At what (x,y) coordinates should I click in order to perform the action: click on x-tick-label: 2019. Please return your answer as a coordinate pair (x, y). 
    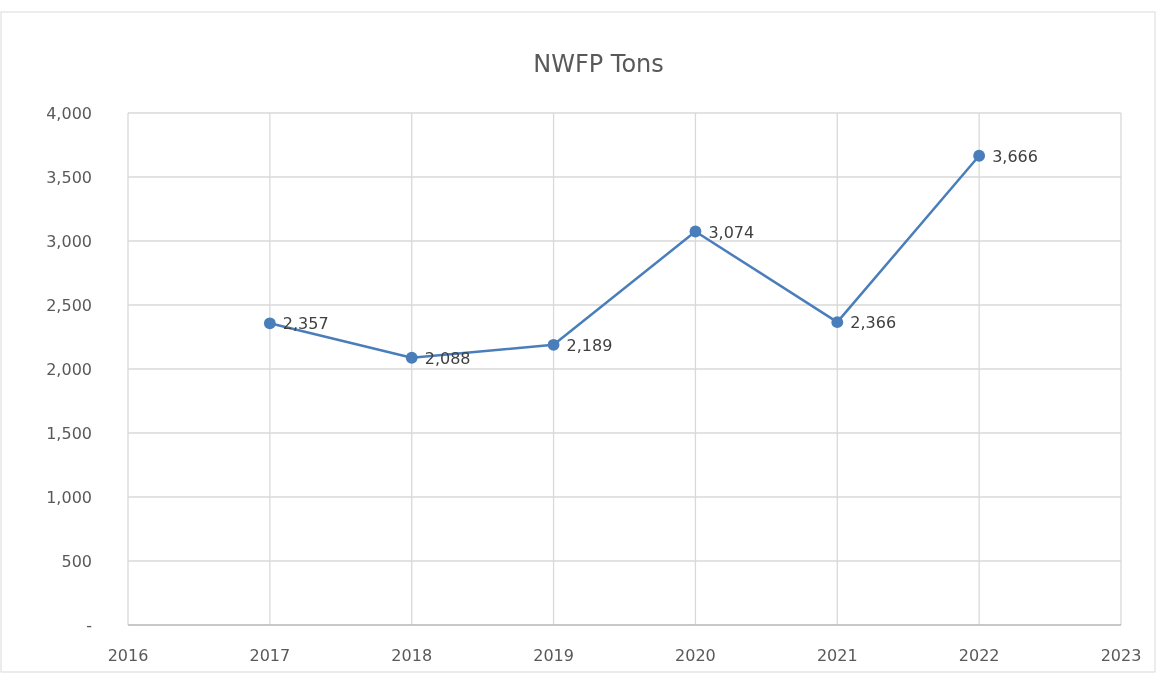
    Looking at the image, I should click on (553, 655).